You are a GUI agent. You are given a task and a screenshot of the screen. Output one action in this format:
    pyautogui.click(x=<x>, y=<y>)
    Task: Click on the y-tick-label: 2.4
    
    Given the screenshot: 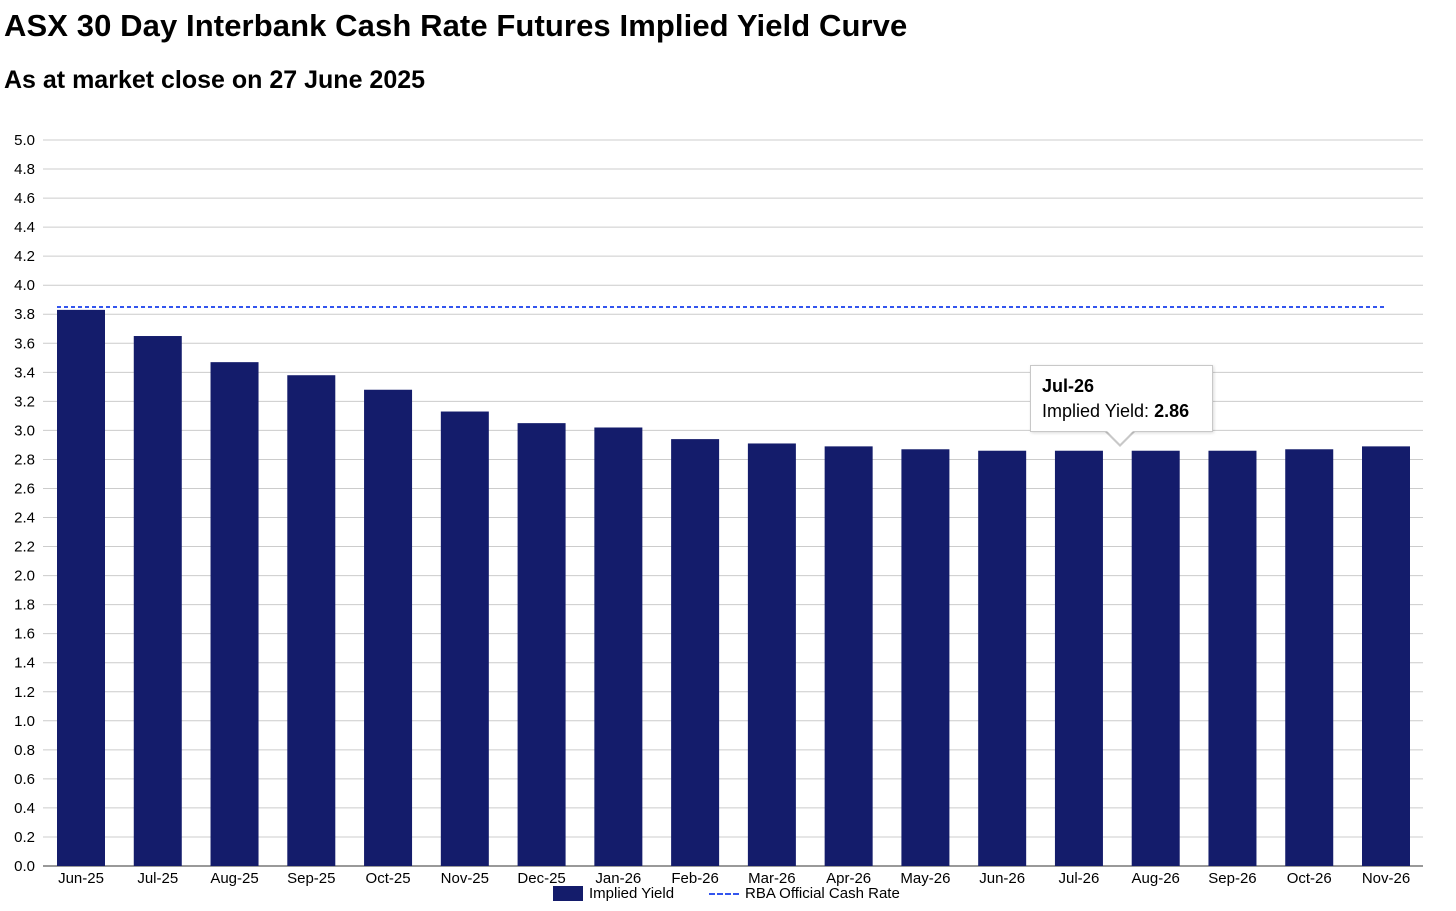 What is the action you would take?
    pyautogui.click(x=24, y=518)
    